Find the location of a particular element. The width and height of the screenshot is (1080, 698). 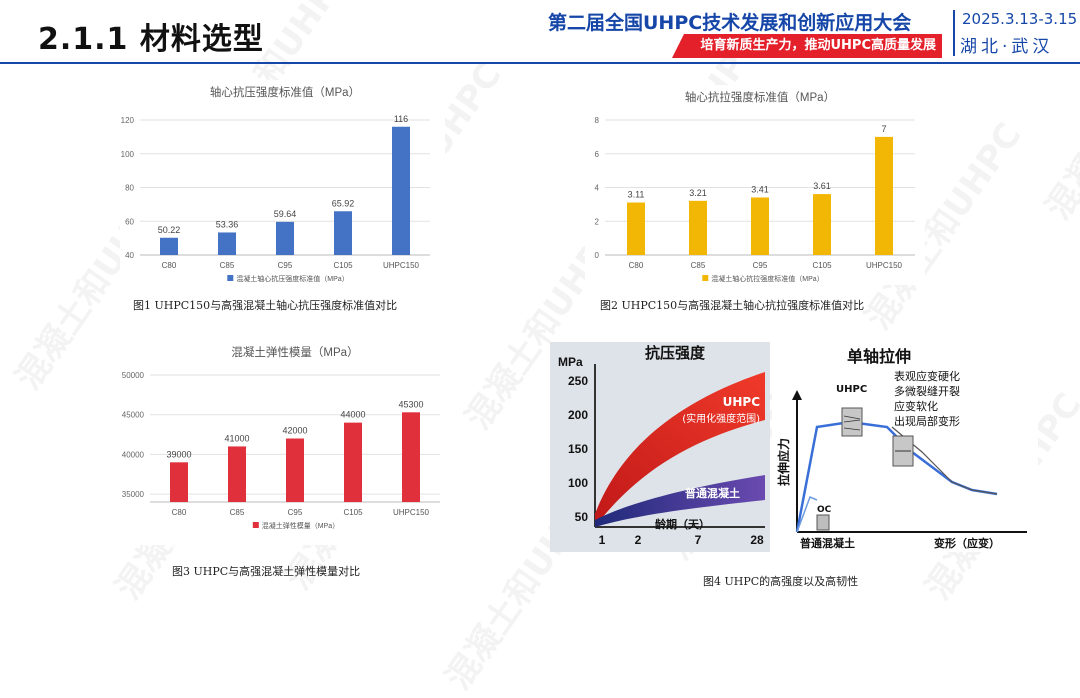

x-tick-label: C105 is located at coordinates (822, 265).